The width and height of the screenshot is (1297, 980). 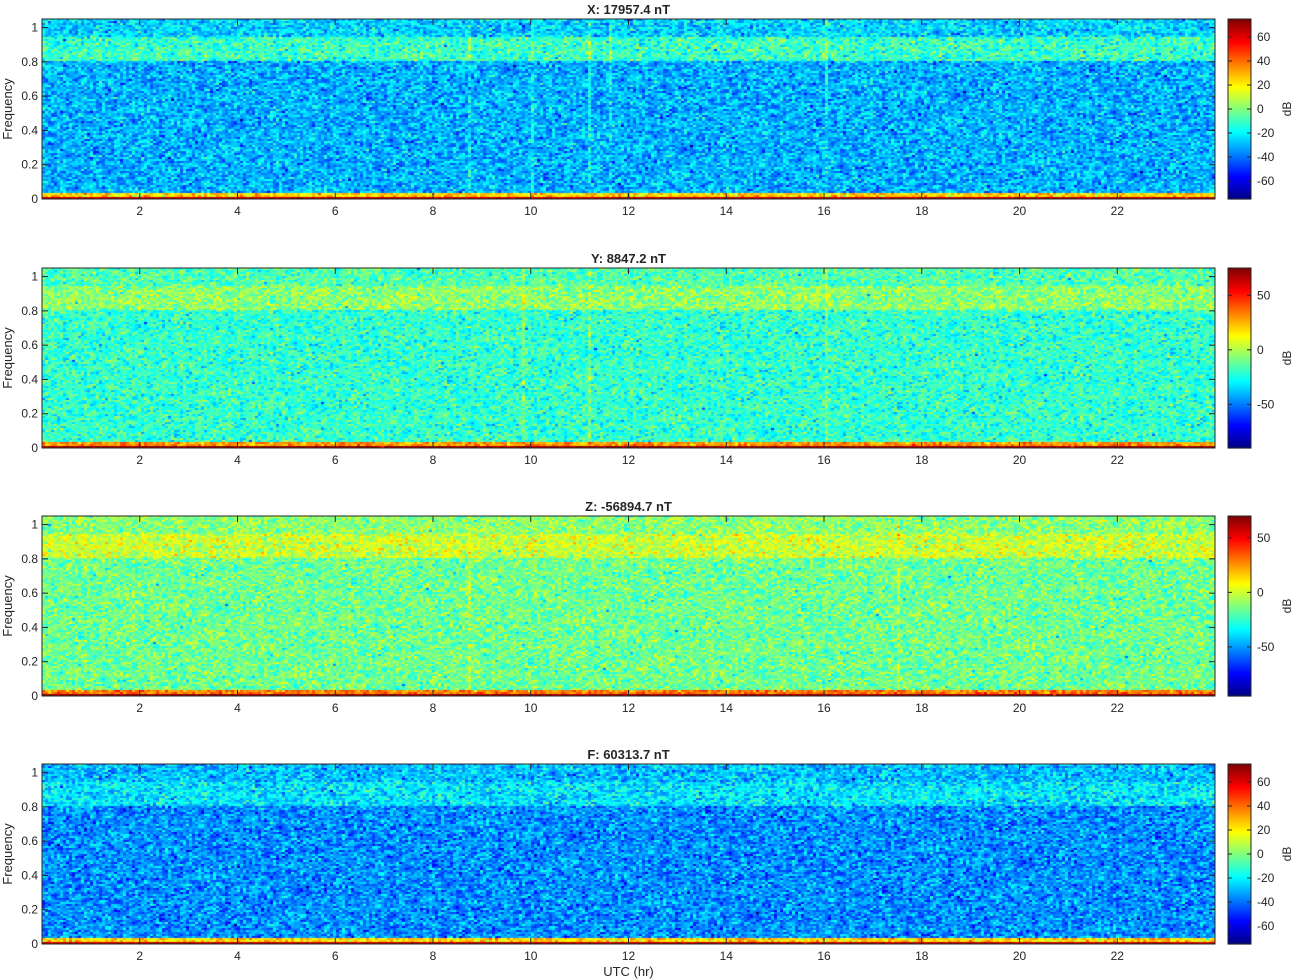 What do you see at coordinates (29, 875) in the screenshot?
I see `y-tick-label: 0.4` at bounding box center [29, 875].